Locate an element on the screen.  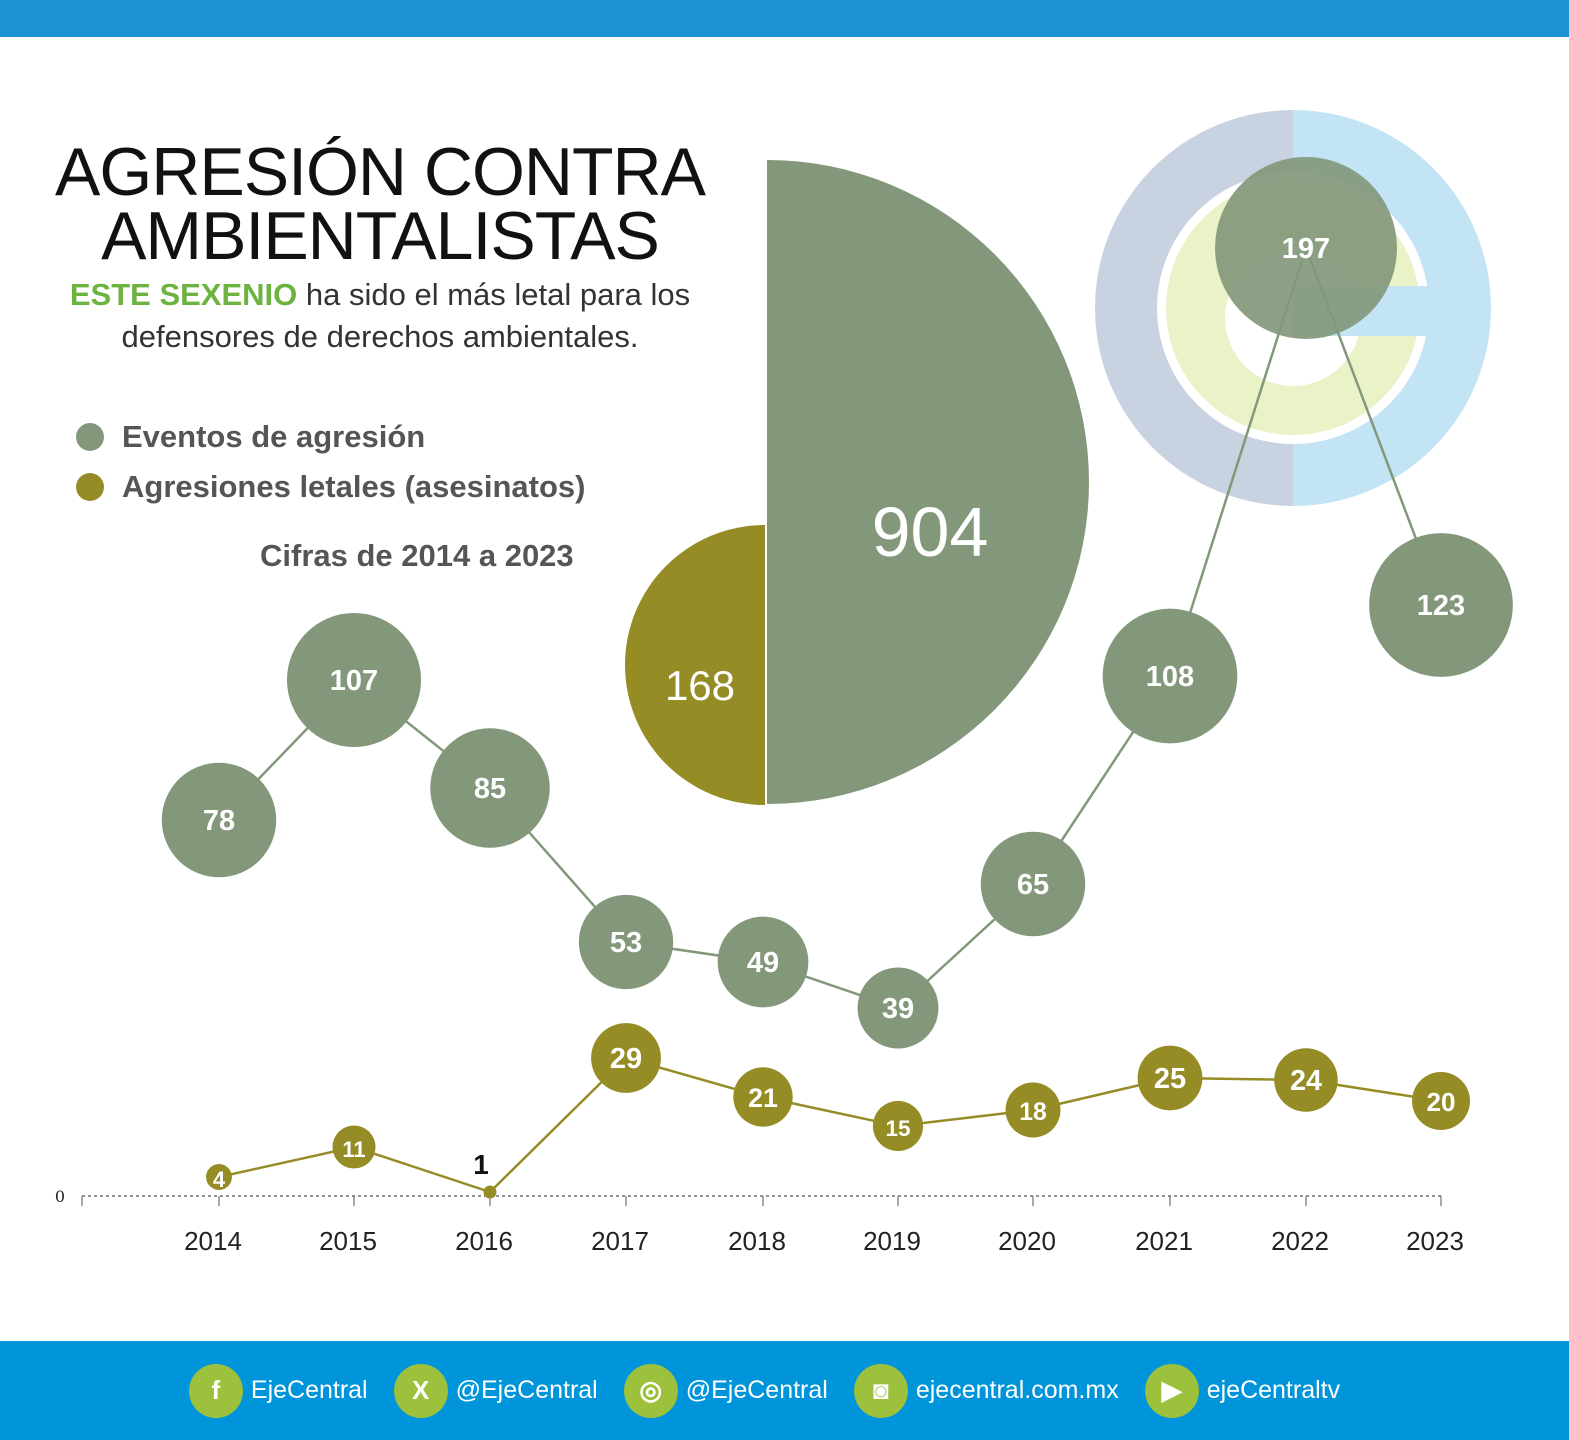
lethal-data-label: 29 is located at coordinates (626, 1059).